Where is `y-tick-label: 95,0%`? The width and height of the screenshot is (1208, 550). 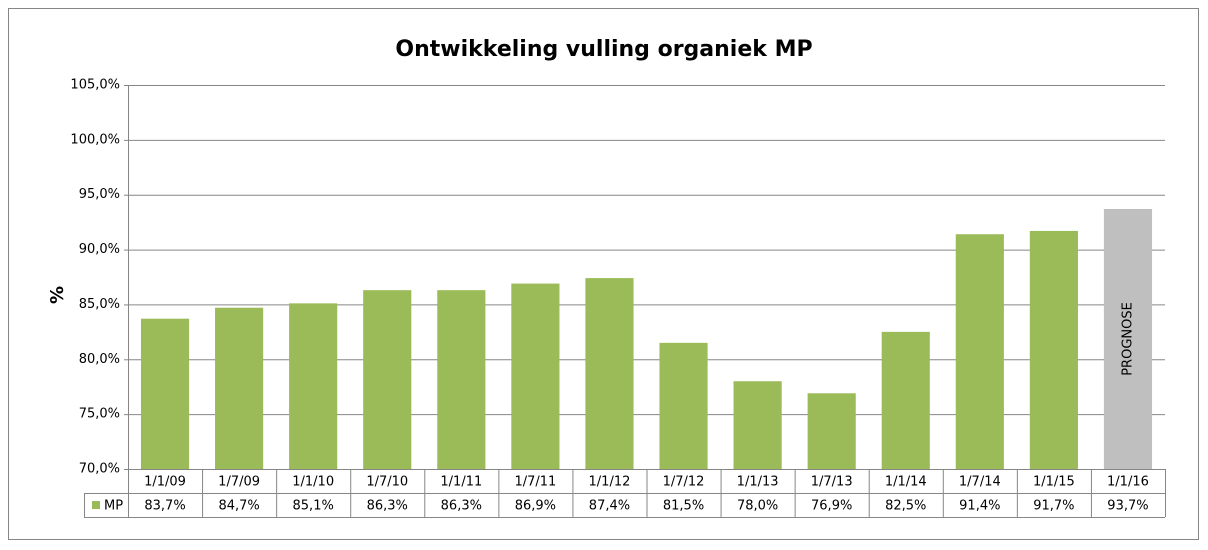 y-tick-label: 95,0% is located at coordinates (99, 194).